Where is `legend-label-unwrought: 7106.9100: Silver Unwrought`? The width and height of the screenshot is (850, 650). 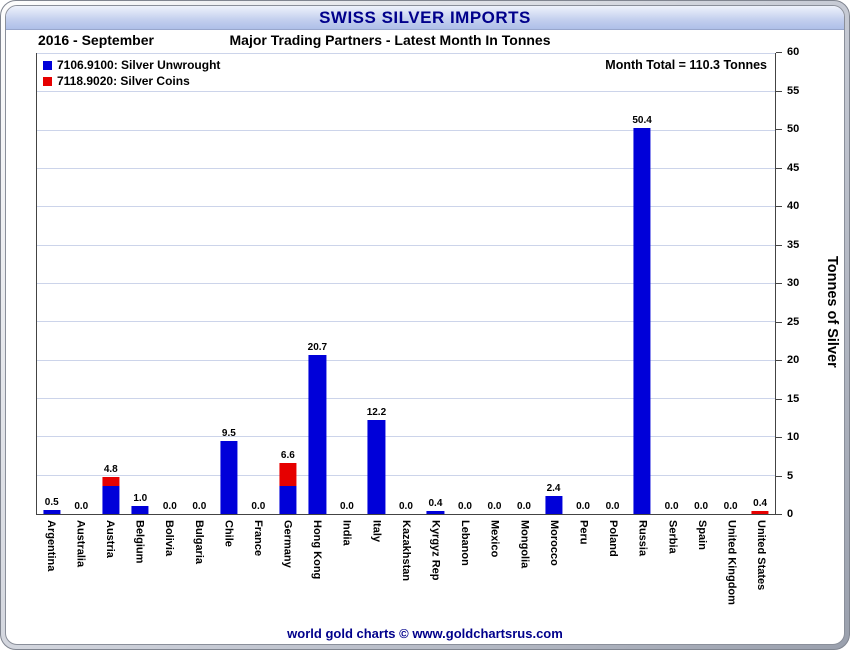 legend-label-unwrought: 7106.9100: Silver Unwrought is located at coordinates (139, 65).